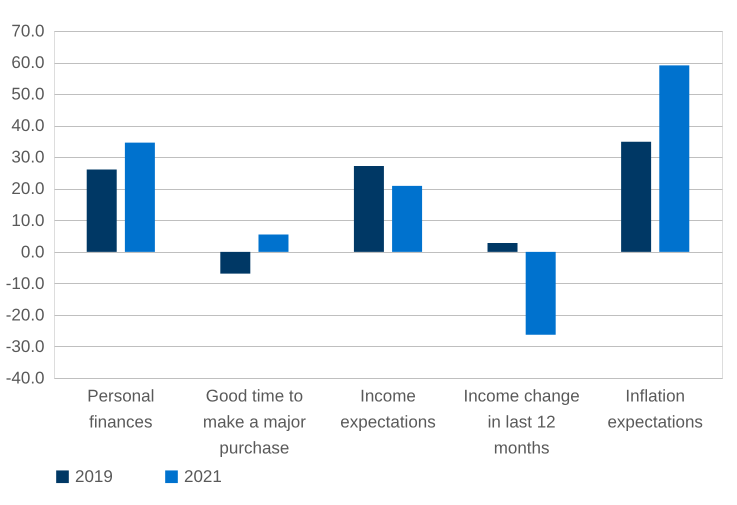 The height and width of the screenshot is (505, 737). I want to click on y-tick-label: 40.0, so click(27, 126).